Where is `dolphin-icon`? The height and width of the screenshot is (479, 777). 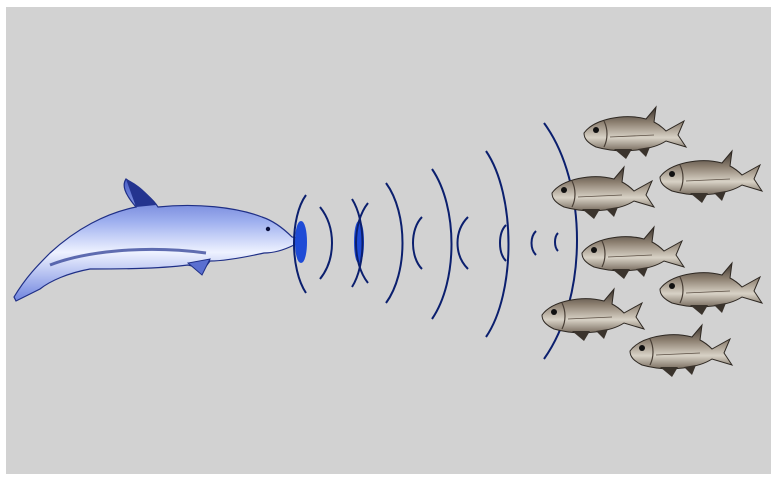
dolphin-icon is located at coordinates (158, 240).